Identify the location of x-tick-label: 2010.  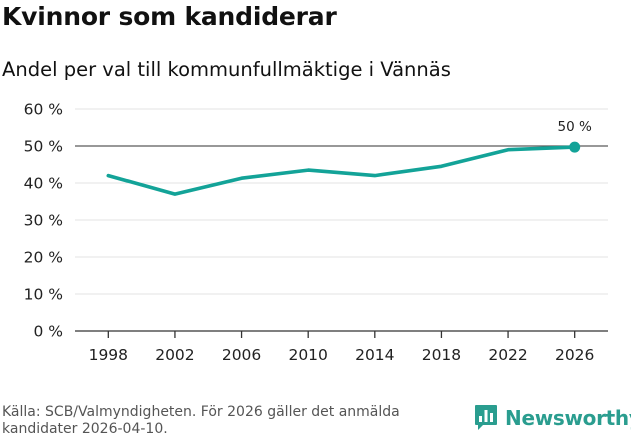
(307, 355).